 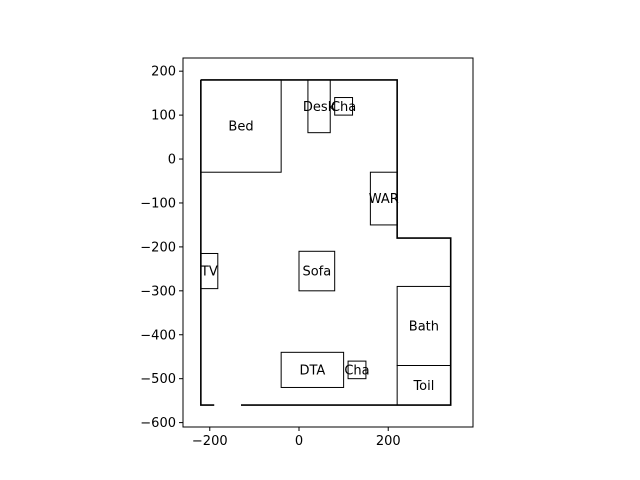 I want to click on x-tick-label: −200, so click(x=210, y=441).